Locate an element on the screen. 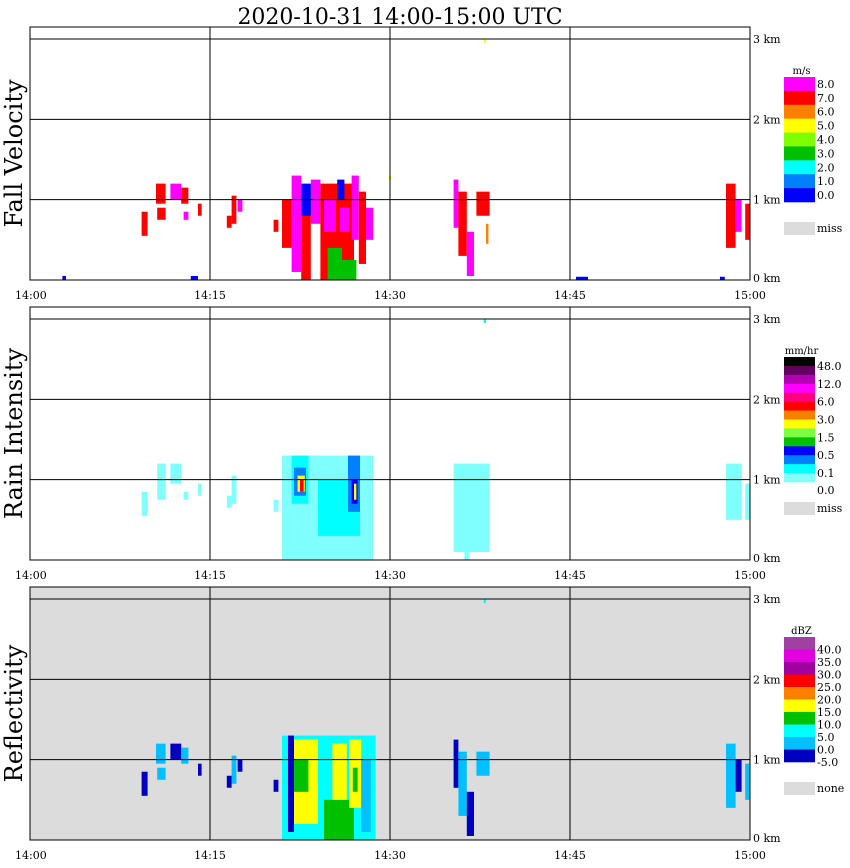 Image resolution: width=850 pixels, height=868 pixels. colorbar-label: 0.1 is located at coordinates (826, 473).